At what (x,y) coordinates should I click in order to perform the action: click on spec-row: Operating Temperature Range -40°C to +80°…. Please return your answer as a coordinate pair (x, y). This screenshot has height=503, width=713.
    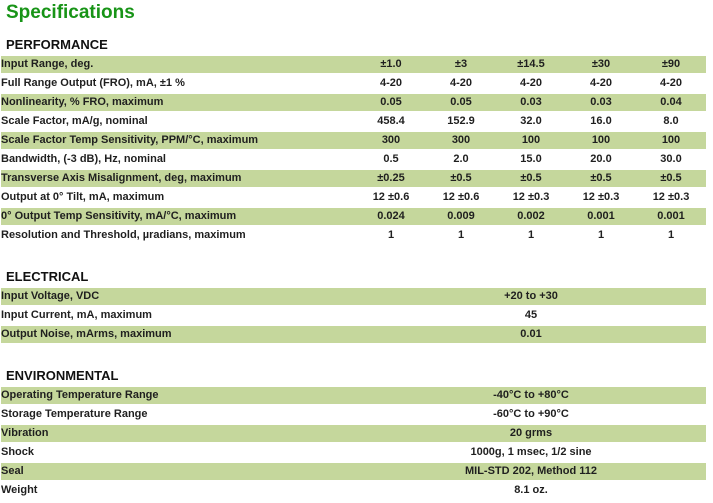
    Looking at the image, I should click on (353, 395).